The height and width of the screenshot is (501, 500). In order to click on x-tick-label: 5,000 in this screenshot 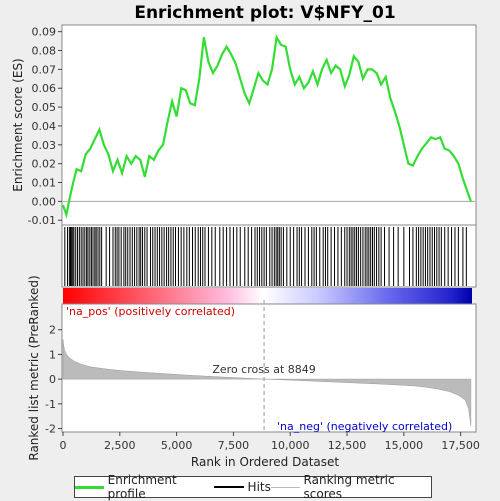, I will do `click(177, 445)`.